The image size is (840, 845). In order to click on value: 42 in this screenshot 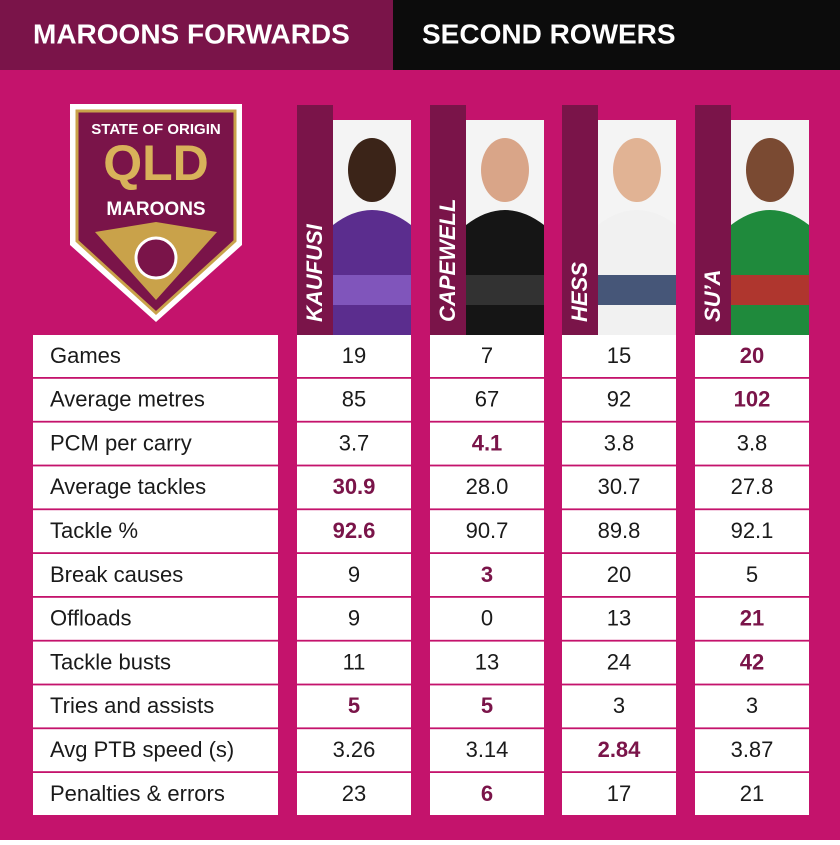, I will do `click(752, 661)`.